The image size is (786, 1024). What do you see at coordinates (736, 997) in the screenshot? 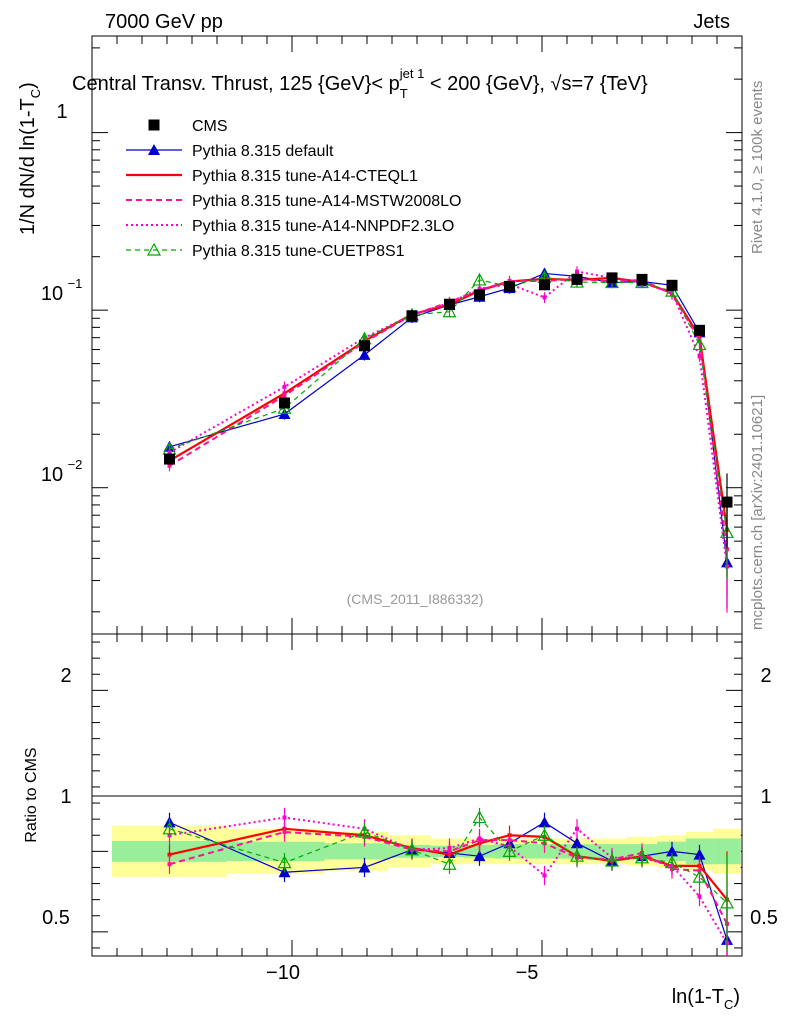
I see `xlabel-end: )` at bounding box center [736, 997].